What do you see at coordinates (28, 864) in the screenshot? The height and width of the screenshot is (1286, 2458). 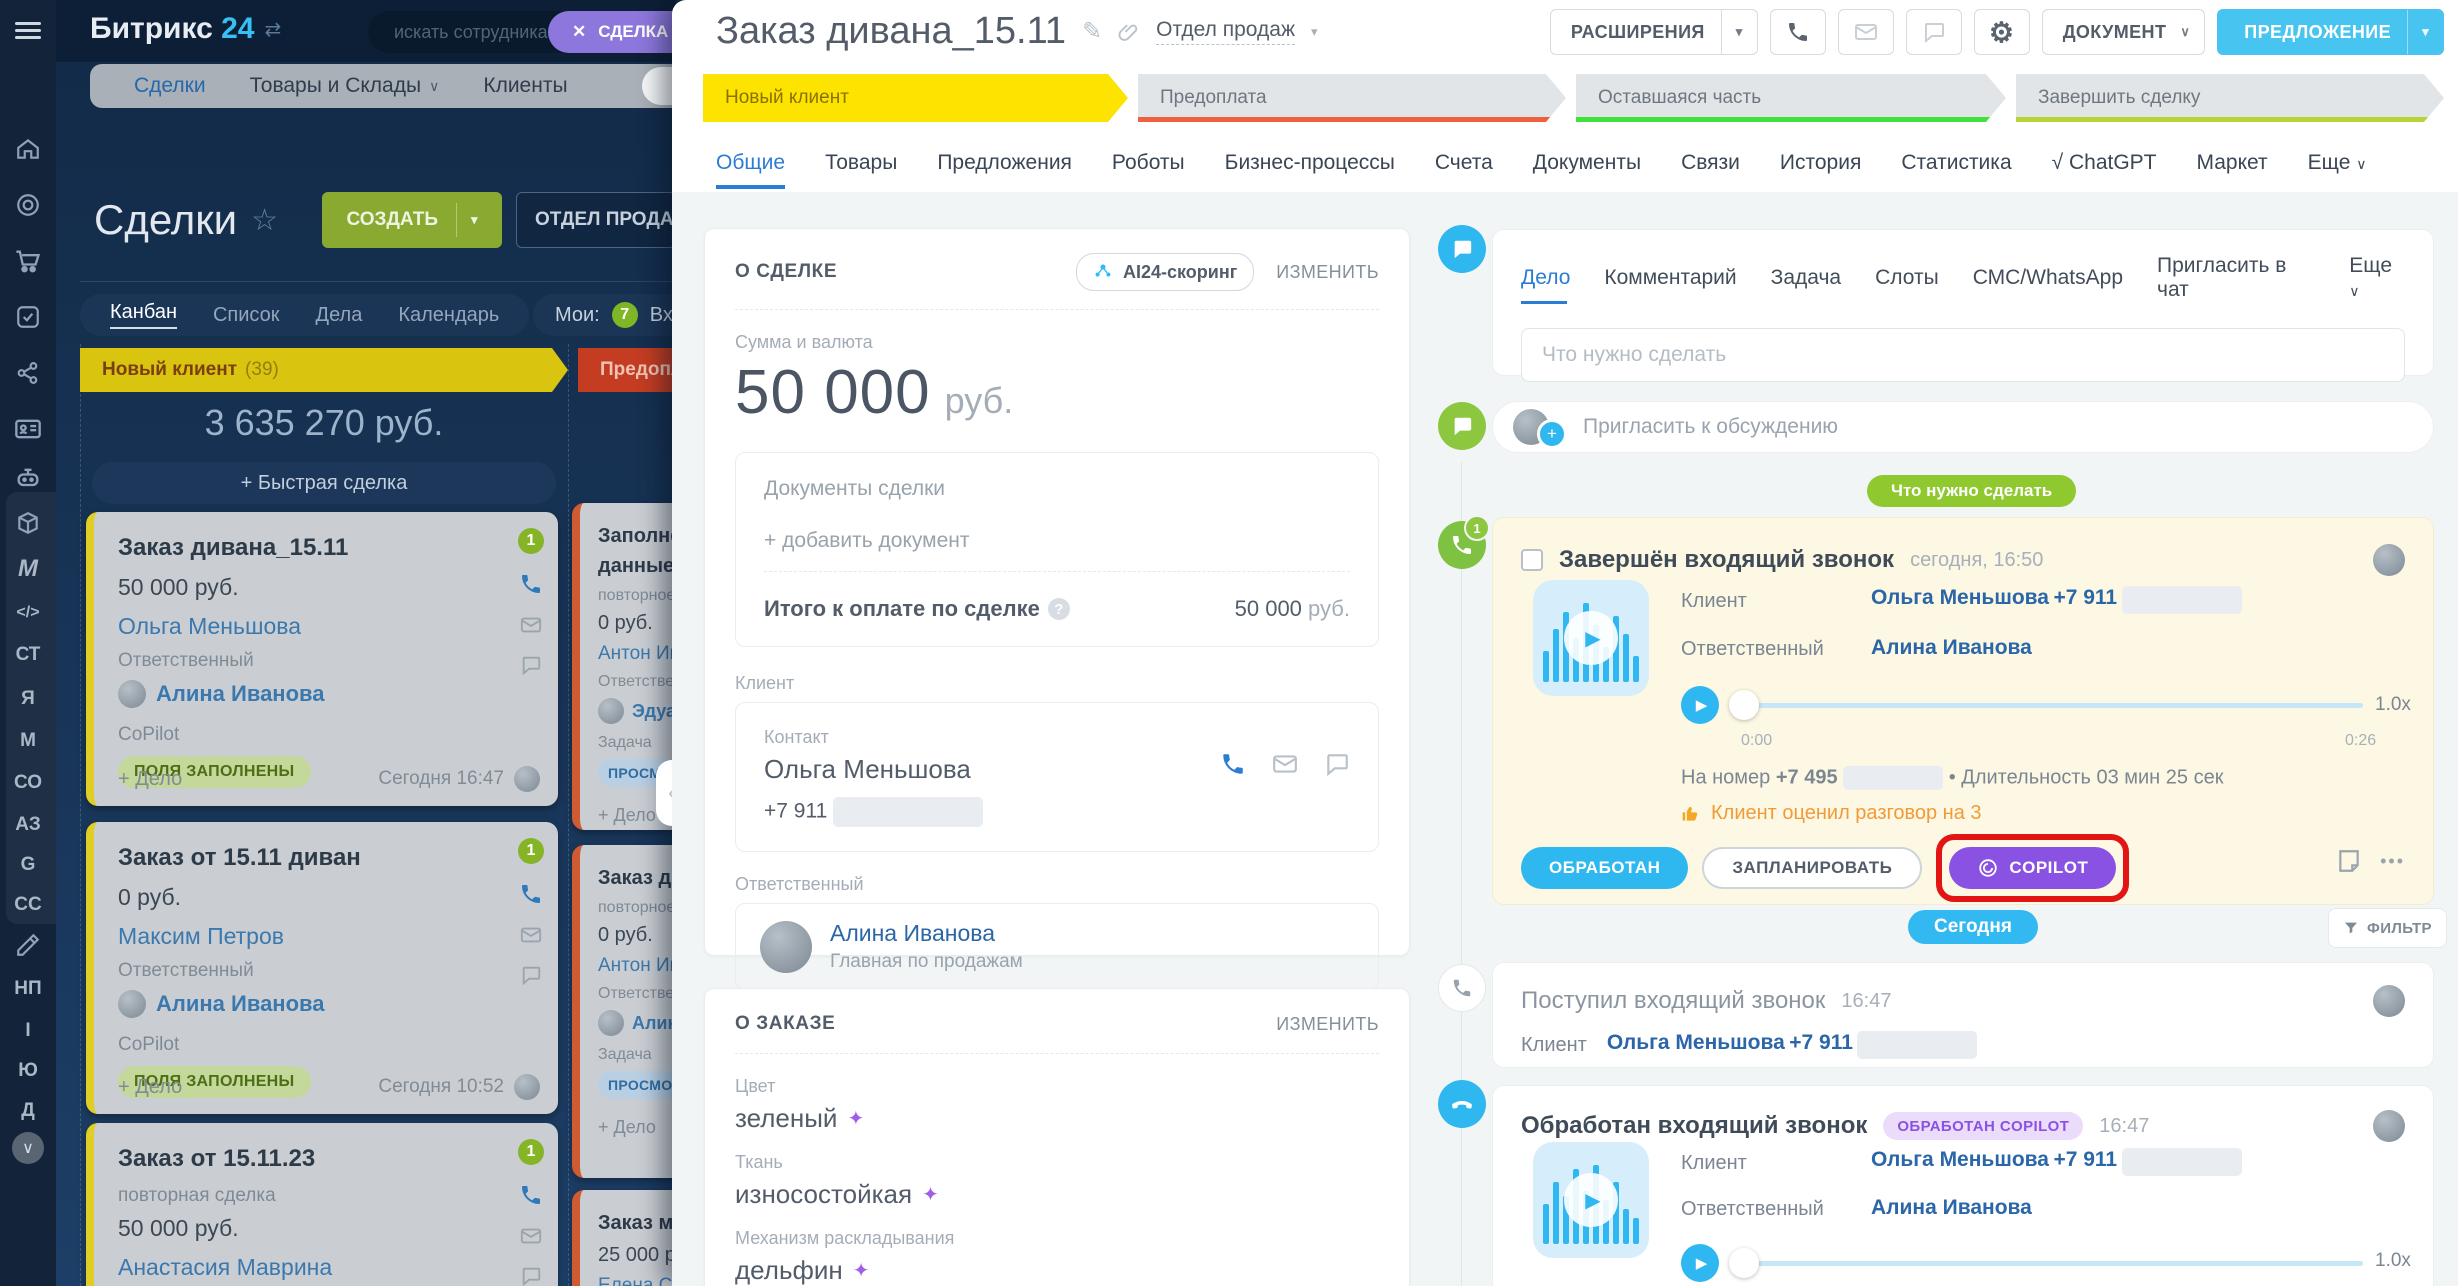 I see `app-g-icon: G` at bounding box center [28, 864].